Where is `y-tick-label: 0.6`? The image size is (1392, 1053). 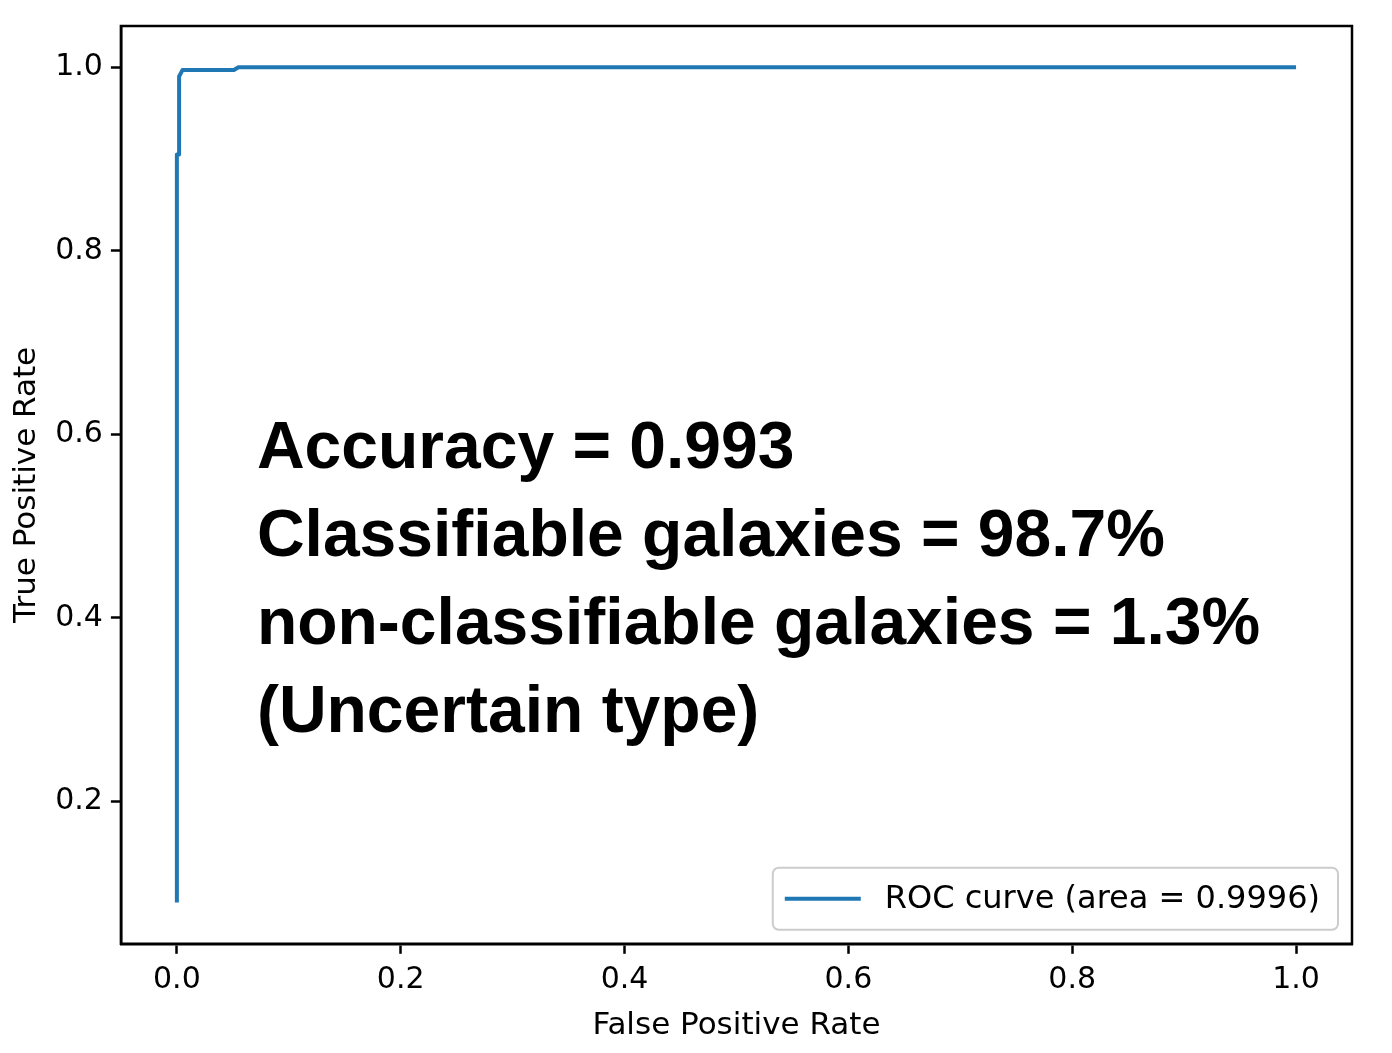 y-tick-label: 0.6 is located at coordinates (79, 432).